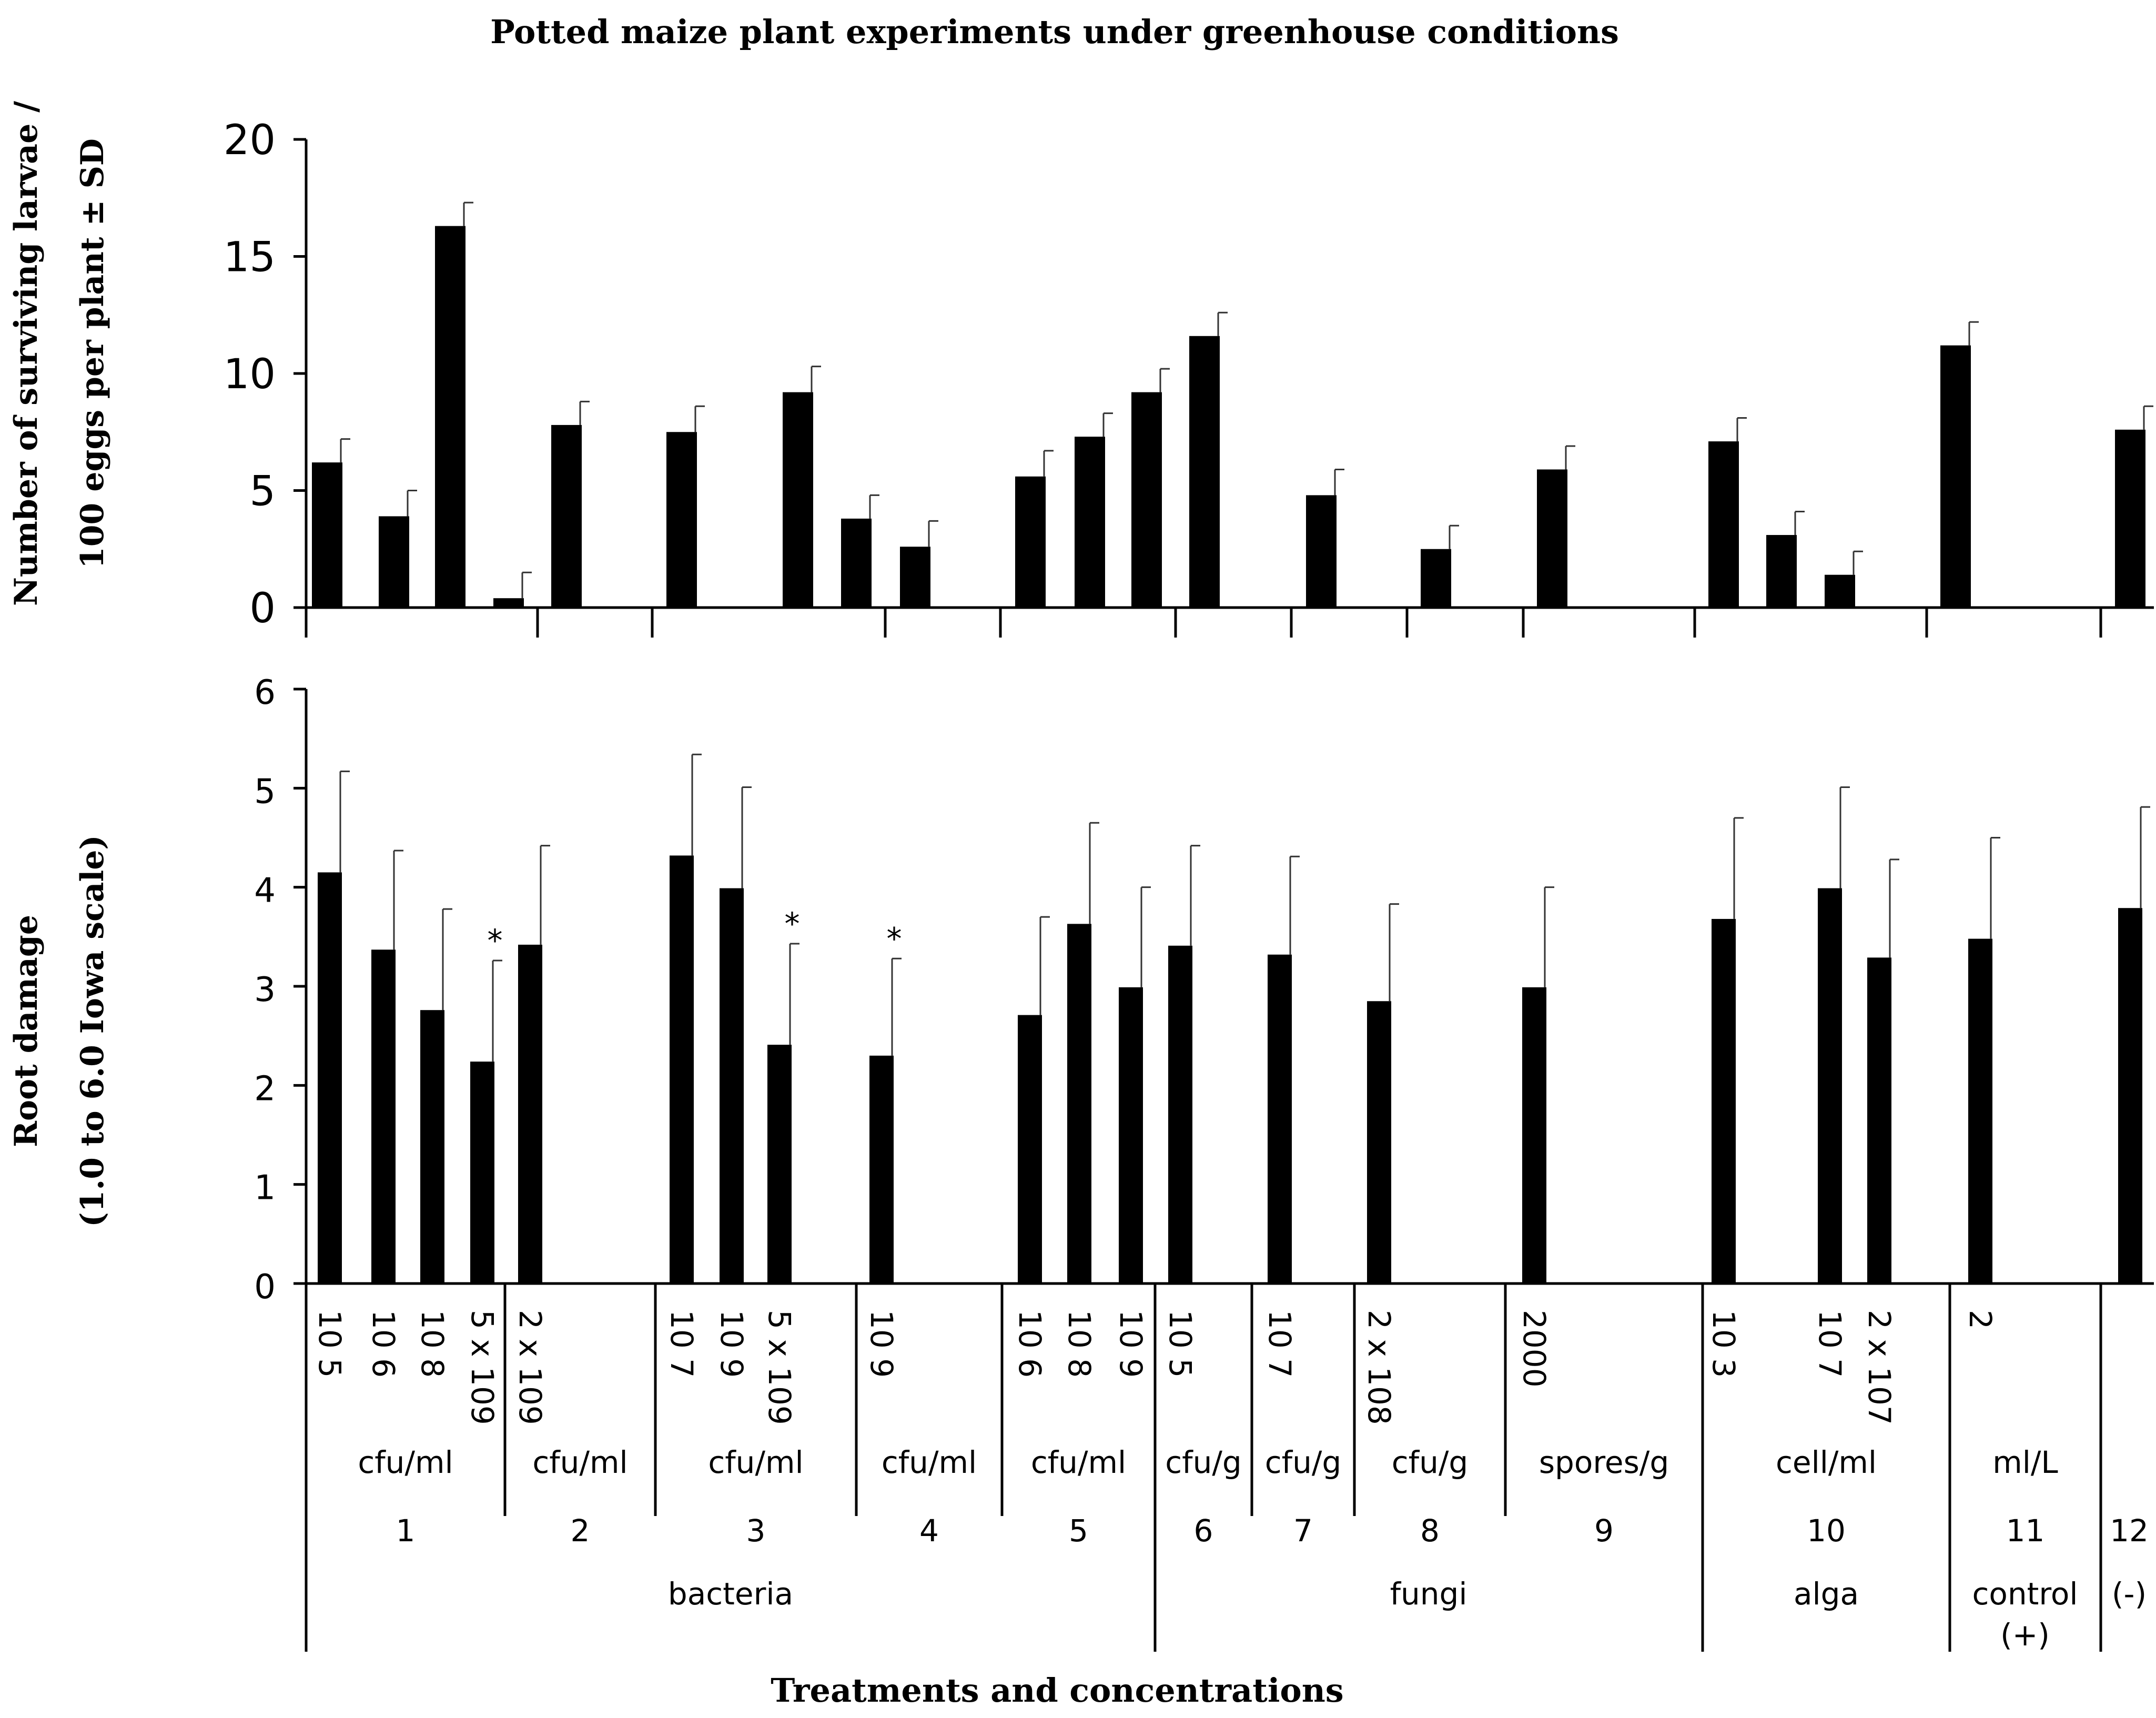  Describe the element at coordinates (1534, 1349) in the screenshot. I see `concentration-label: 2000` at that location.